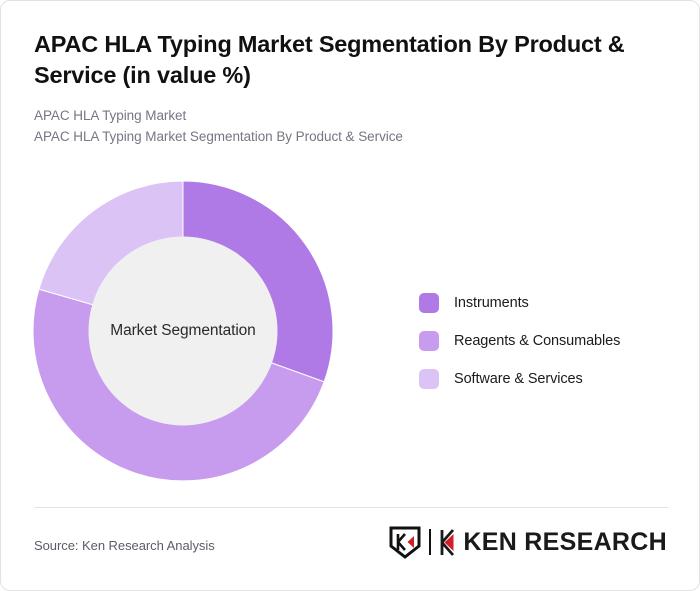 The width and height of the screenshot is (700, 591). I want to click on legend-label: Instruments, so click(491, 303).